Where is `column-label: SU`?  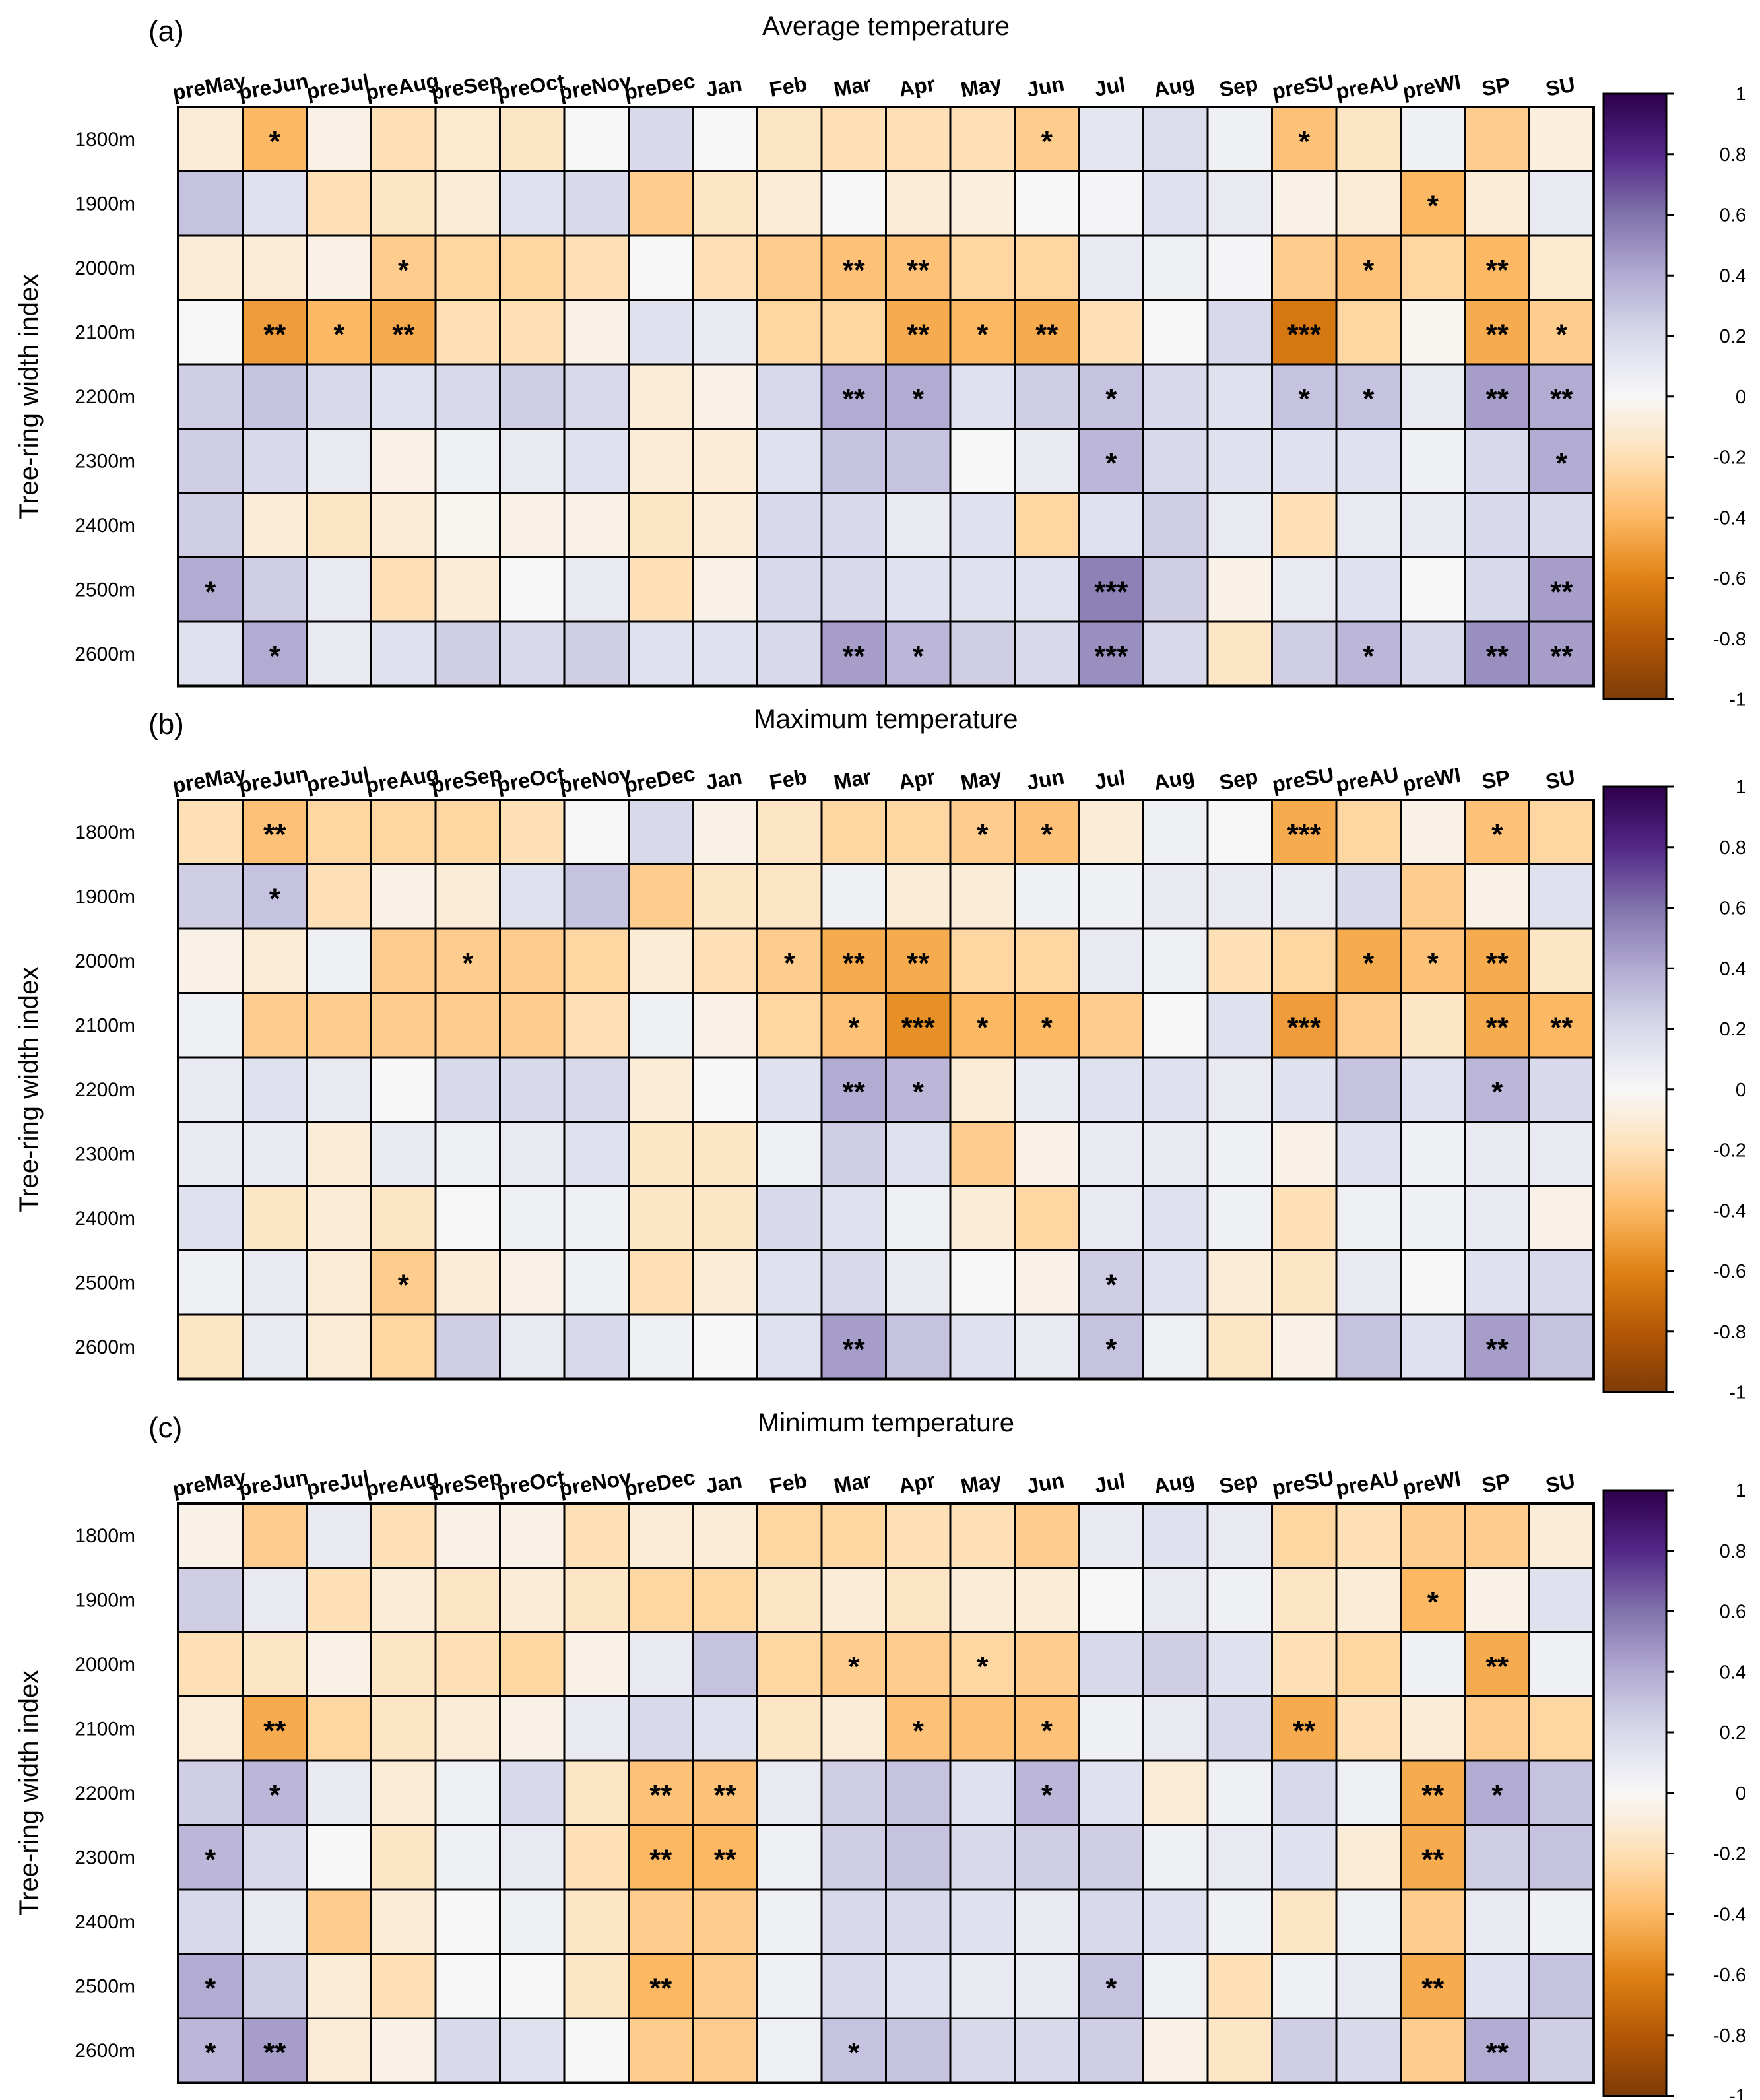 column-label: SU is located at coordinates (1561, 780).